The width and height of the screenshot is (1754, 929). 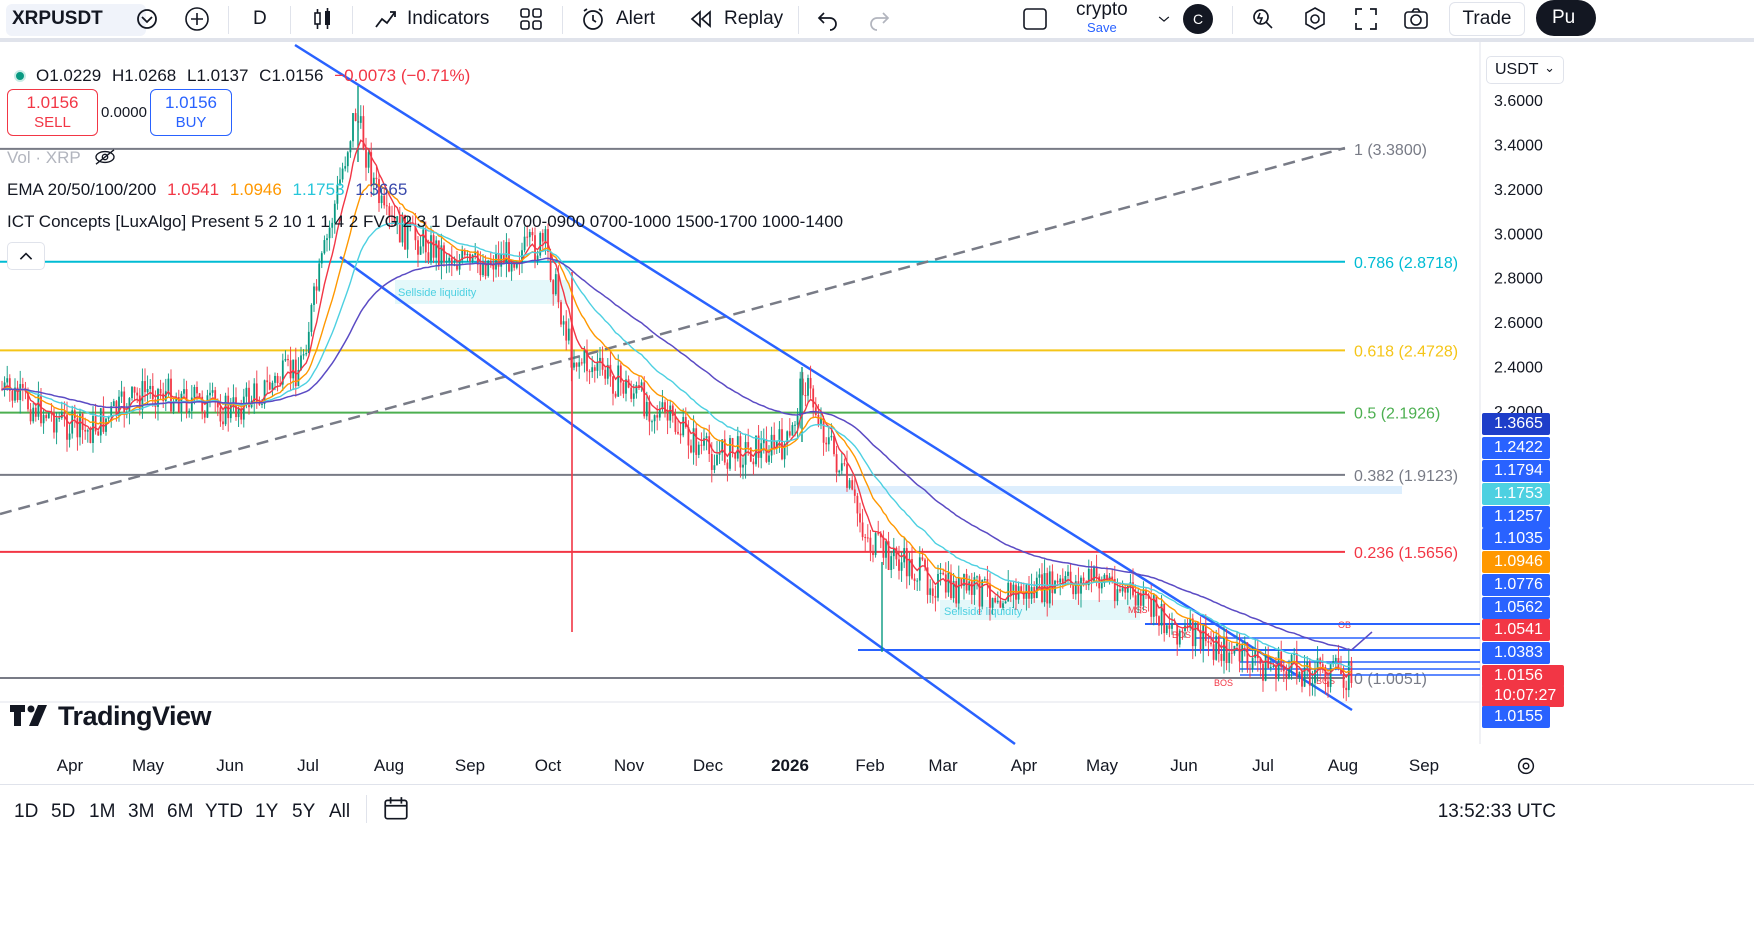 What do you see at coordinates (197, 19) in the screenshot?
I see `compare-add-icon` at bounding box center [197, 19].